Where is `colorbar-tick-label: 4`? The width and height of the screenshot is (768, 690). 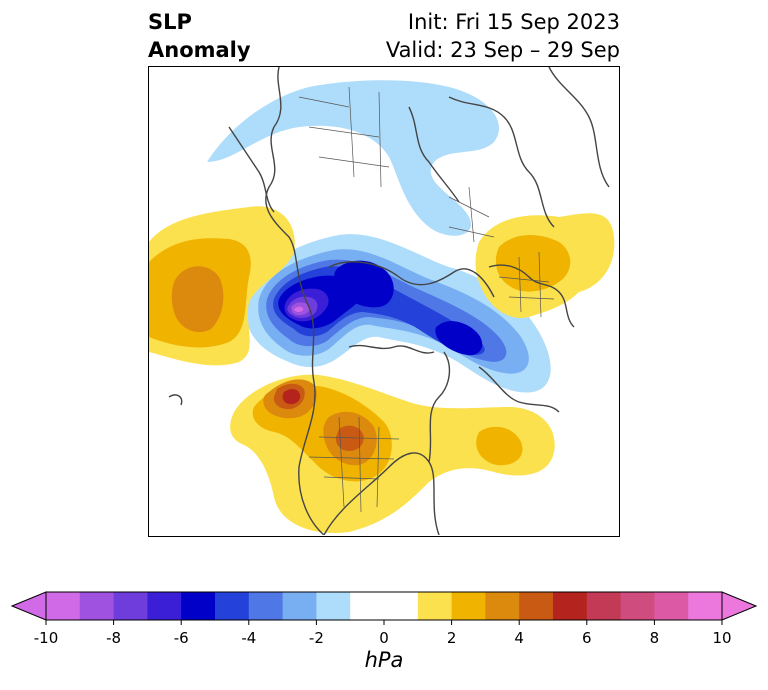 colorbar-tick-label: 4 is located at coordinates (519, 638).